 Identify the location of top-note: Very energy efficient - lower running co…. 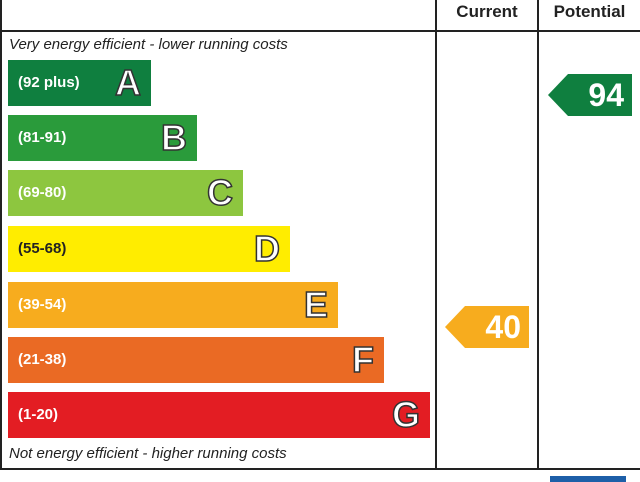
(148, 44).